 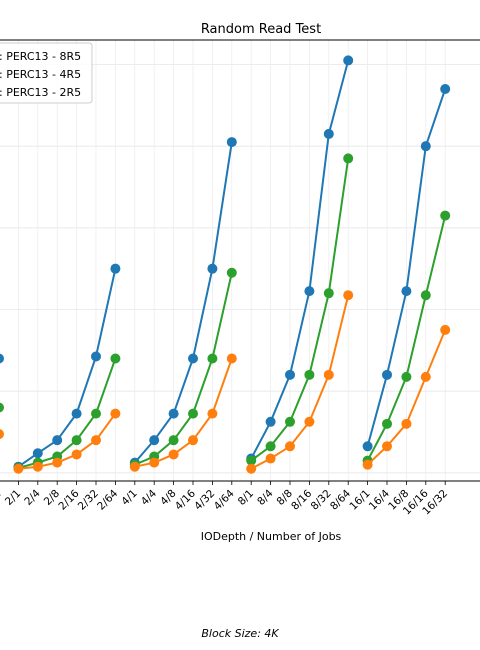 What do you see at coordinates (40, 56) in the screenshot?
I see `legend-label: : PERC13 - 8R5` at bounding box center [40, 56].